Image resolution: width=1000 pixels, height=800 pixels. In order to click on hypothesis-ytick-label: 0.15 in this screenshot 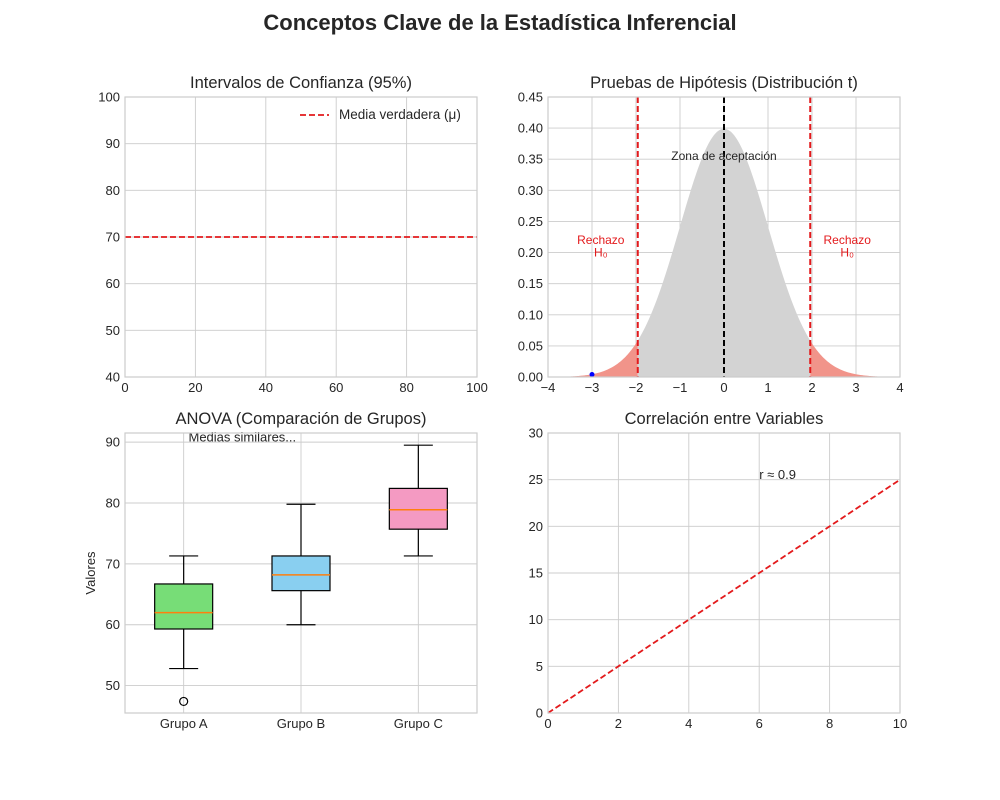, I will do `click(530, 283)`.